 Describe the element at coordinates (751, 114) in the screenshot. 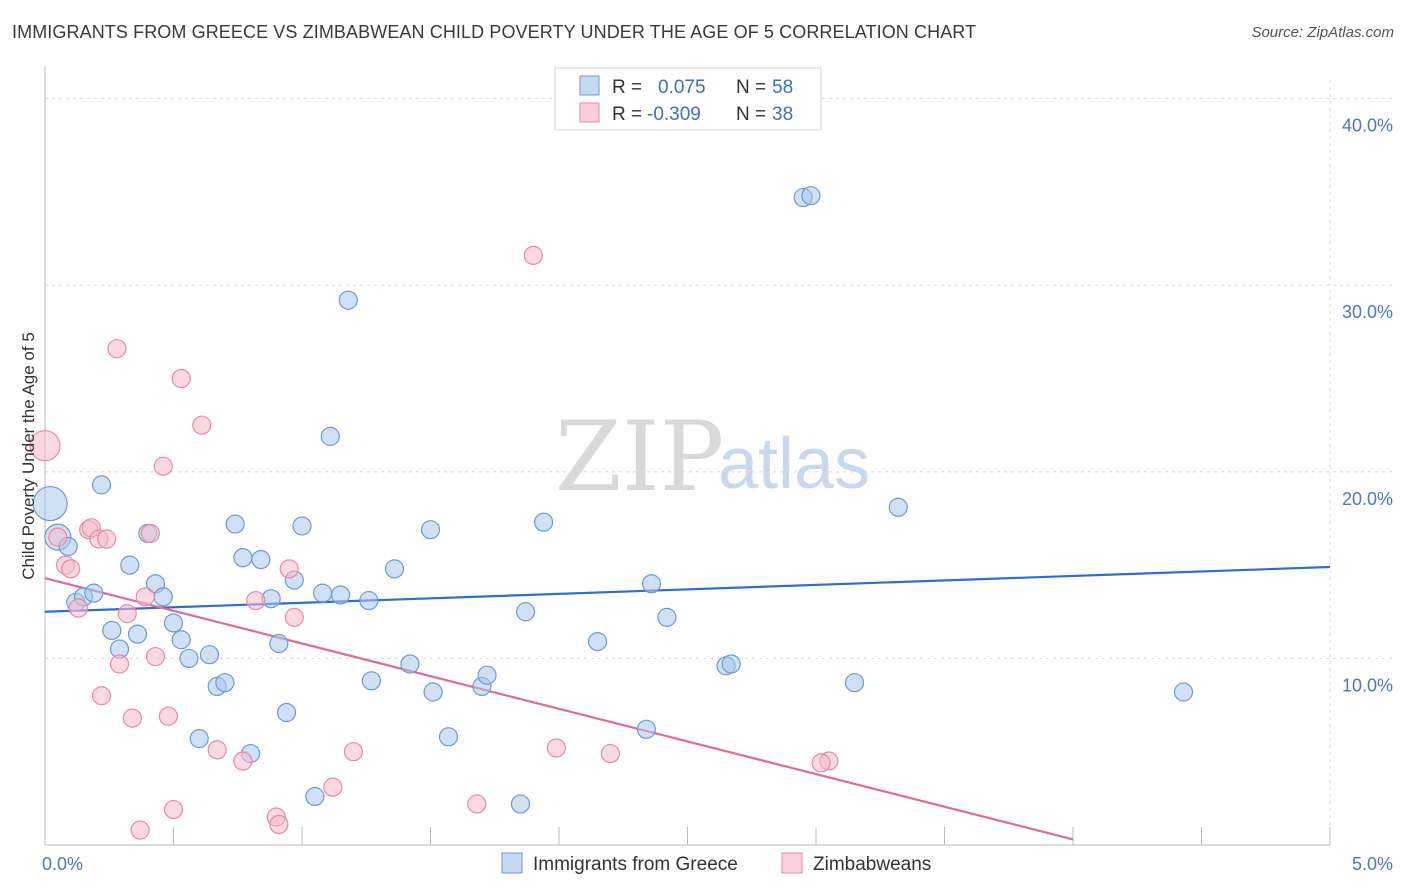

I see `legend-n-label-zimbabwe: N =` at that location.